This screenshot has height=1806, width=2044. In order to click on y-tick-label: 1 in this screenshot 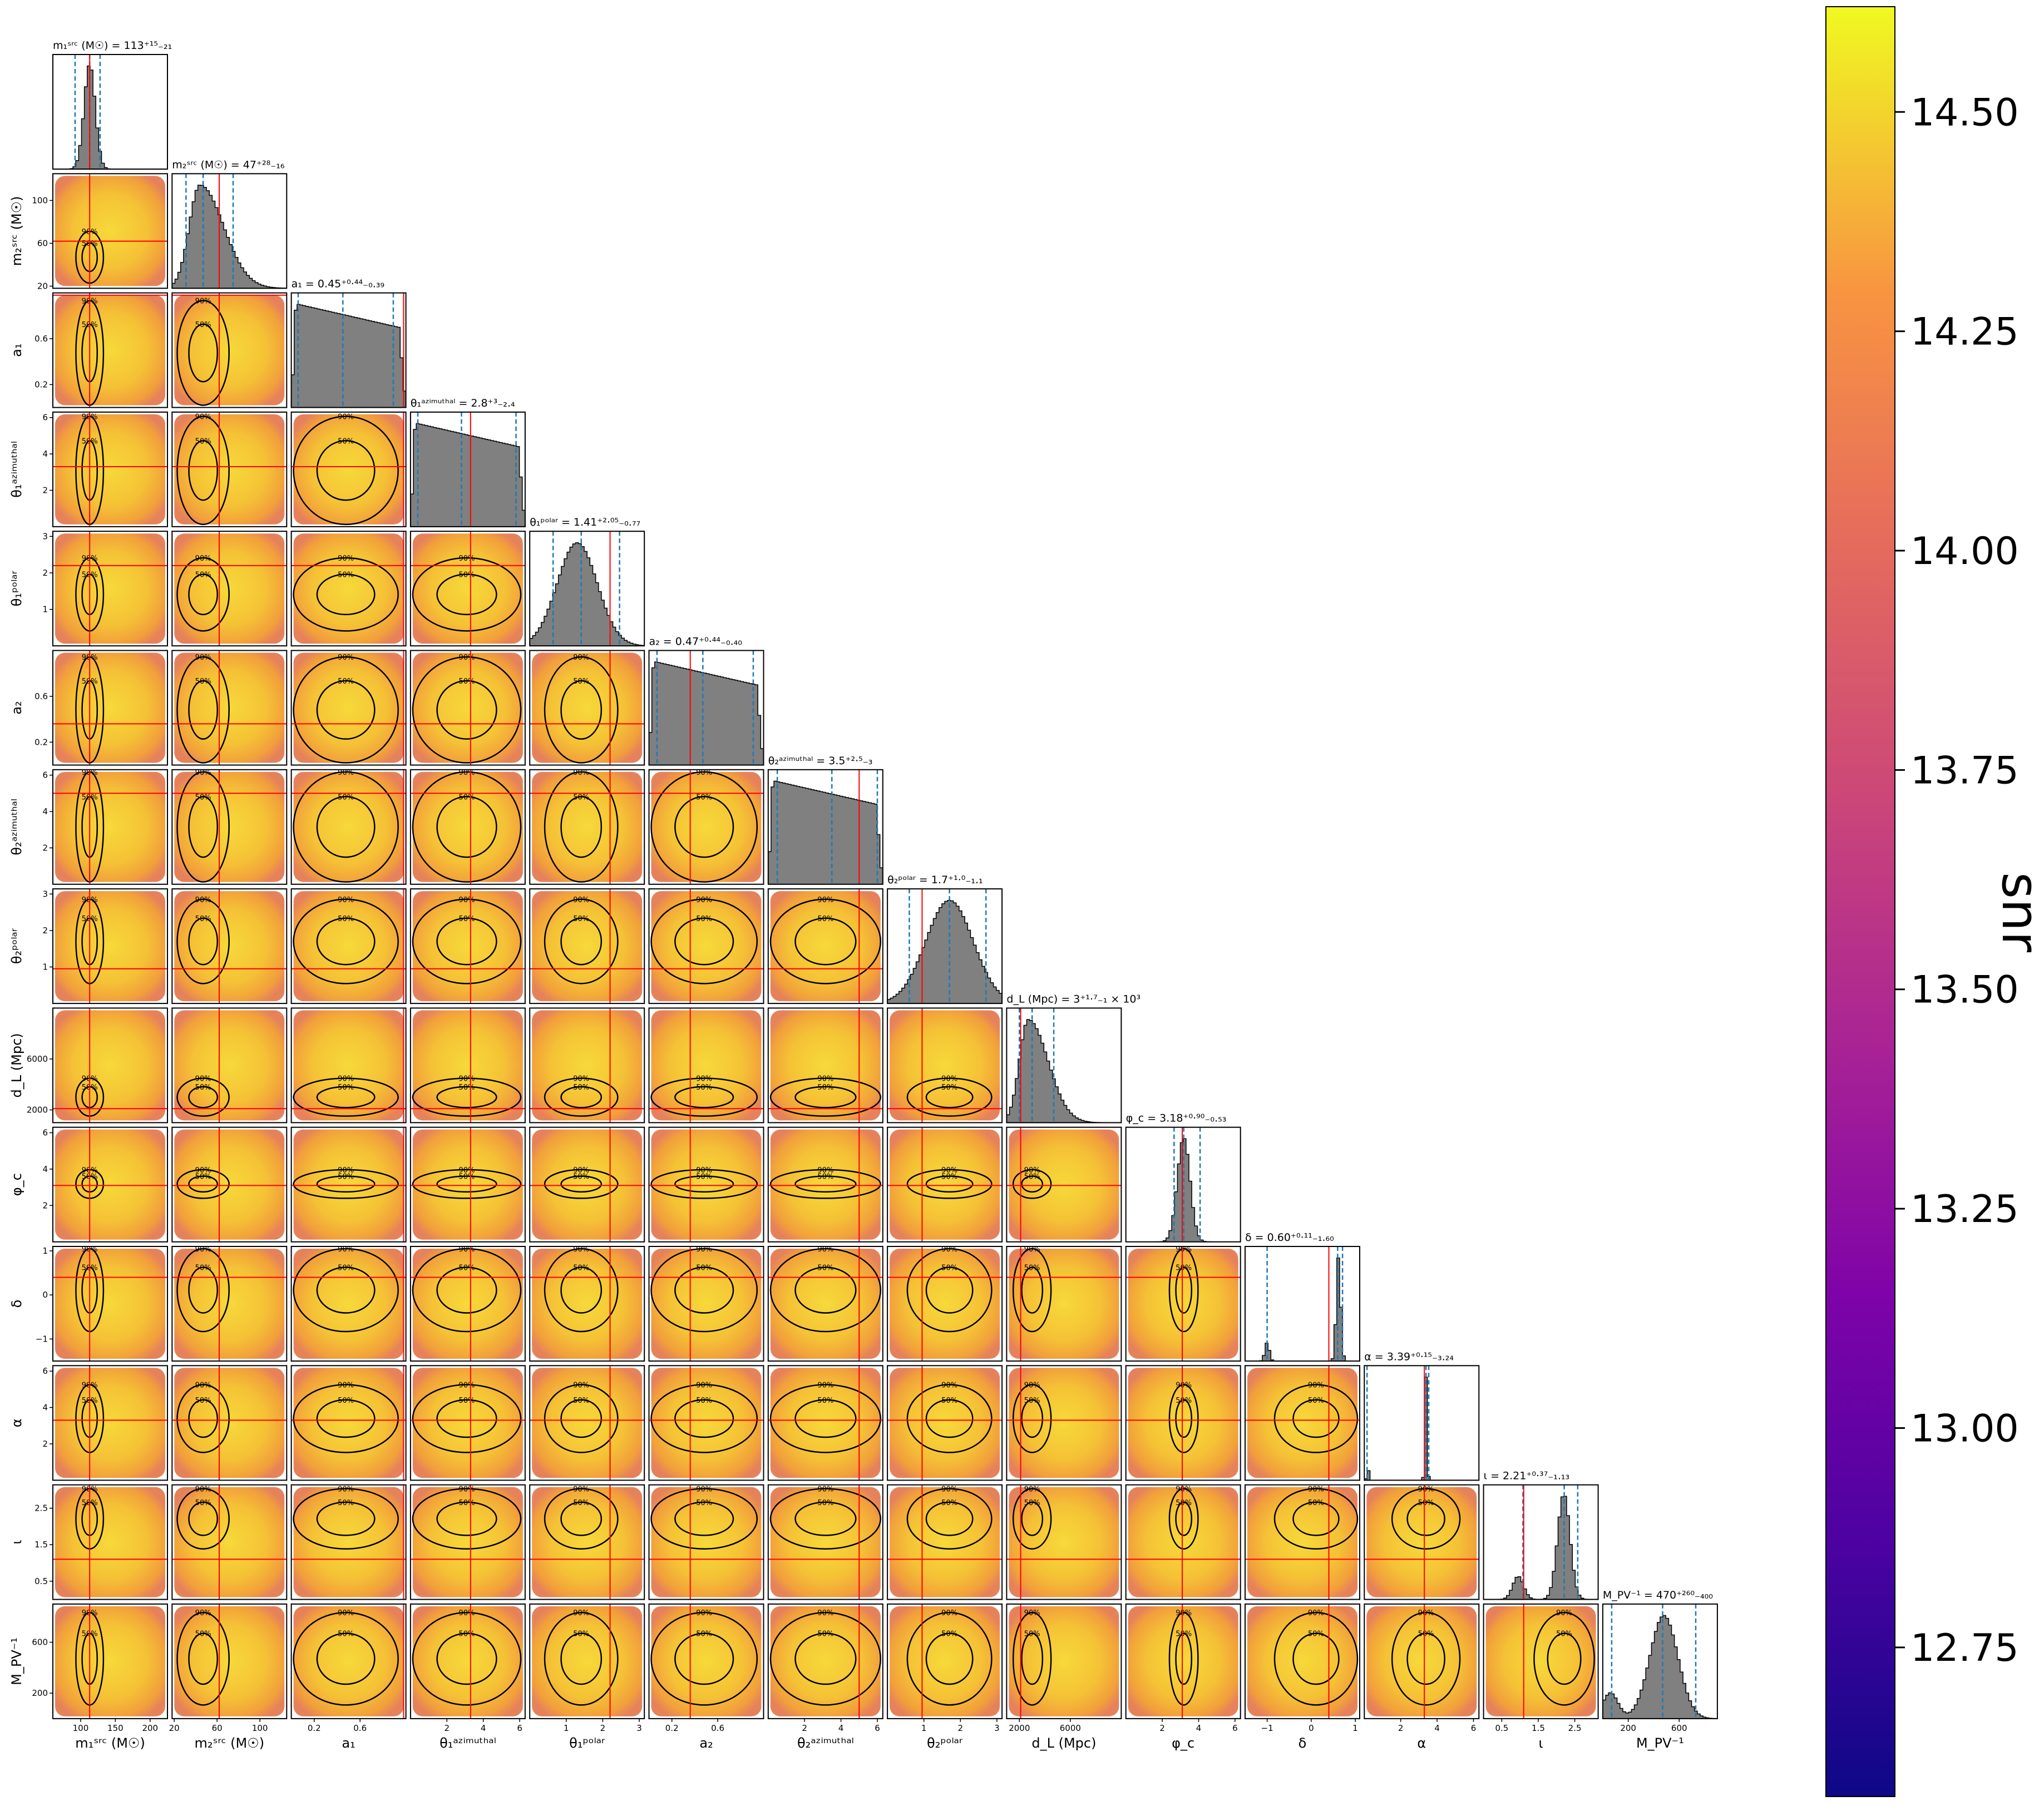, I will do `click(45, 610)`.